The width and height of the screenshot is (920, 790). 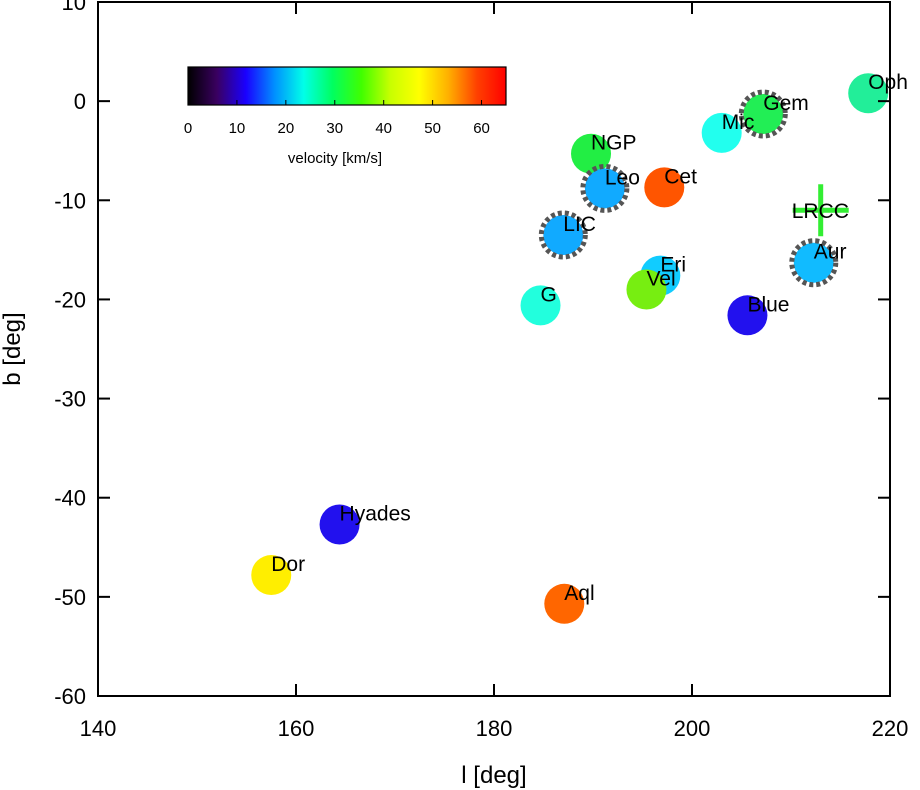 What do you see at coordinates (80, 101) in the screenshot?
I see `y-tick-label: 0` at bounding box center [80, 101].